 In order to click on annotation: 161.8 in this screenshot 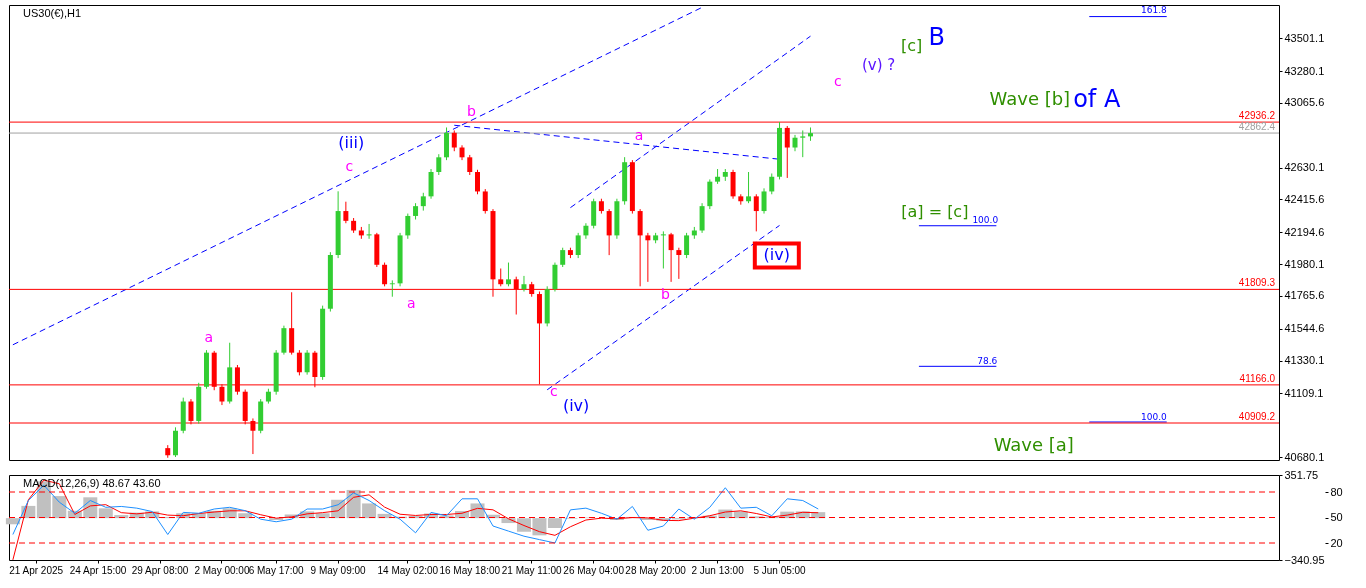, I will do `click(1154, 9)`.